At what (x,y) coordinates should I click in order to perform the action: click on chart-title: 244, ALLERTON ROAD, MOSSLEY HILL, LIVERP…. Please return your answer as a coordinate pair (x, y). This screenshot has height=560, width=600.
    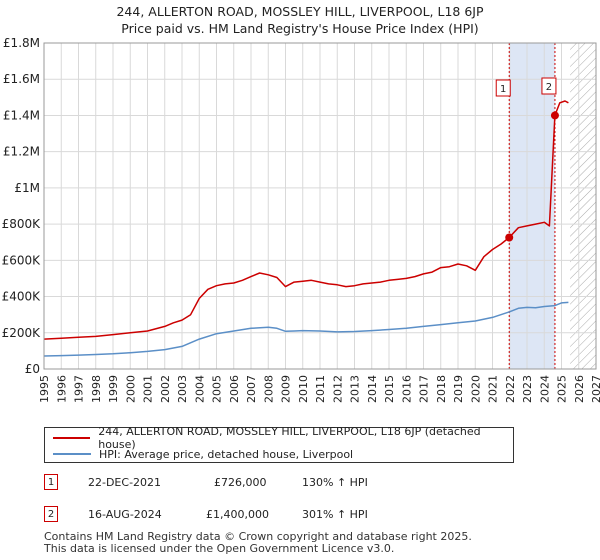
    Looking at the image, I should click on (300, 11).